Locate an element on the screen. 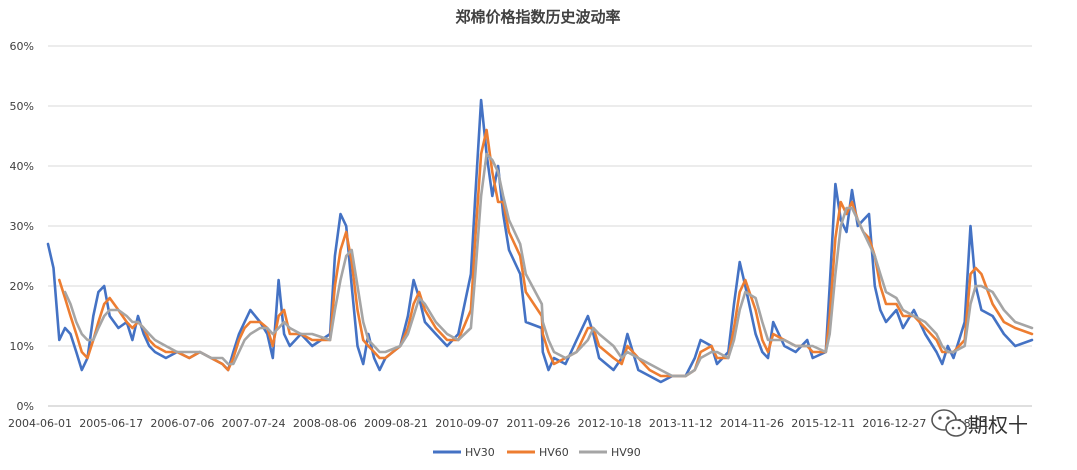  y-tick-label: 40% is located at coordinates (22, 166).